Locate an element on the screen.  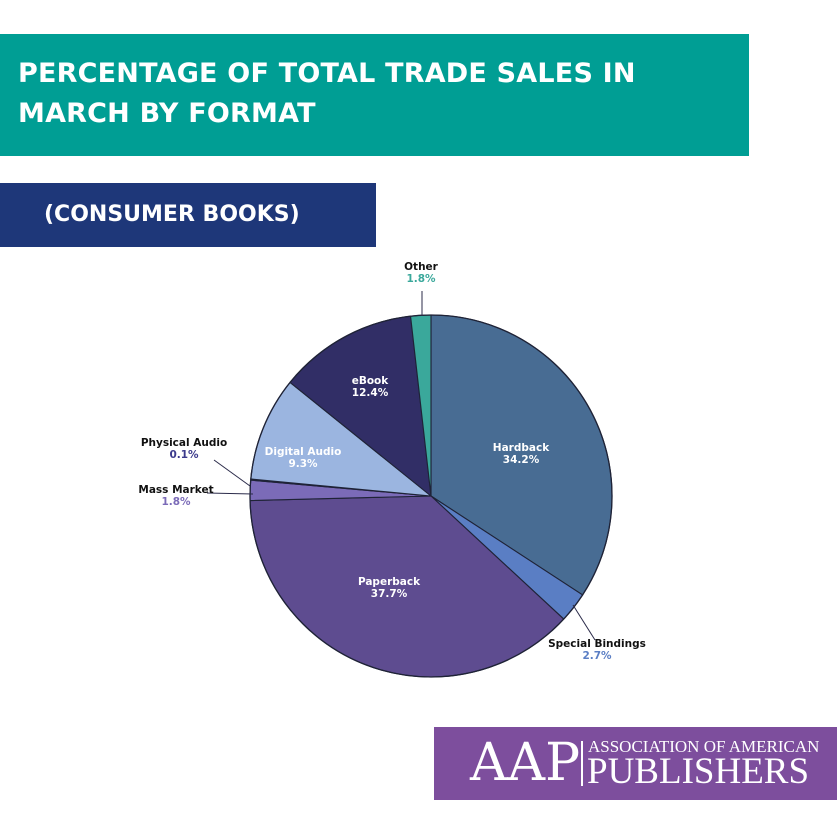
slice-label-other: Other is located at coordinates (421, 267).